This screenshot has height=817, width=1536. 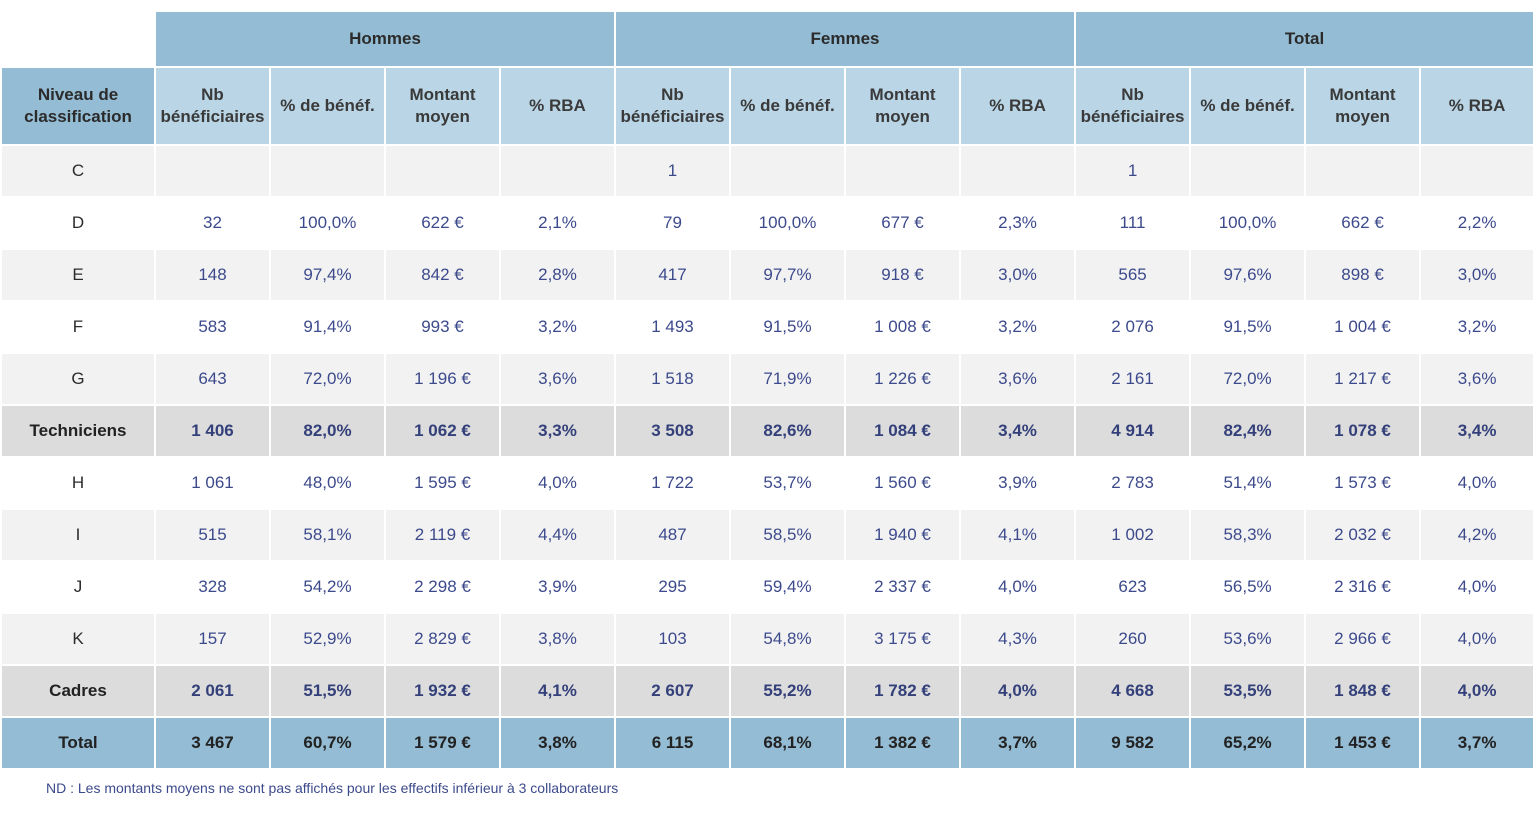 I want to click on row-label: E, so click(x=78, y=275).